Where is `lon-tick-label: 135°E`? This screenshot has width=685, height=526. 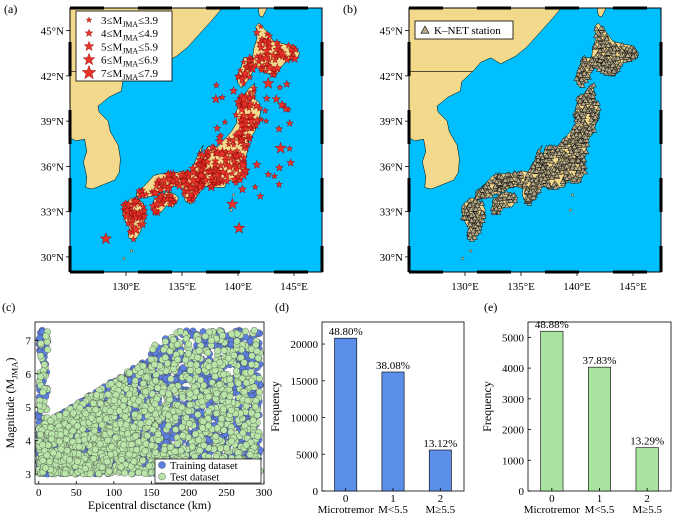
lon-tick-label: 135°E is located at coordinates (521, 287).